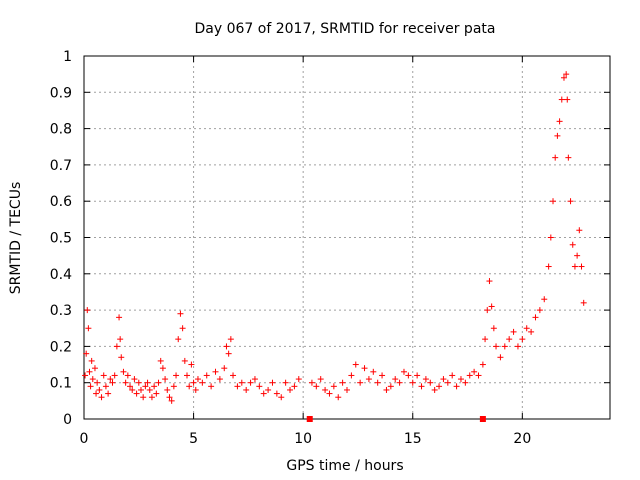  What do you see at coordinates (344, 466) in the screenshot?
I see `x-axis-label: GPS time / hours` at bounding box center [344, 466].